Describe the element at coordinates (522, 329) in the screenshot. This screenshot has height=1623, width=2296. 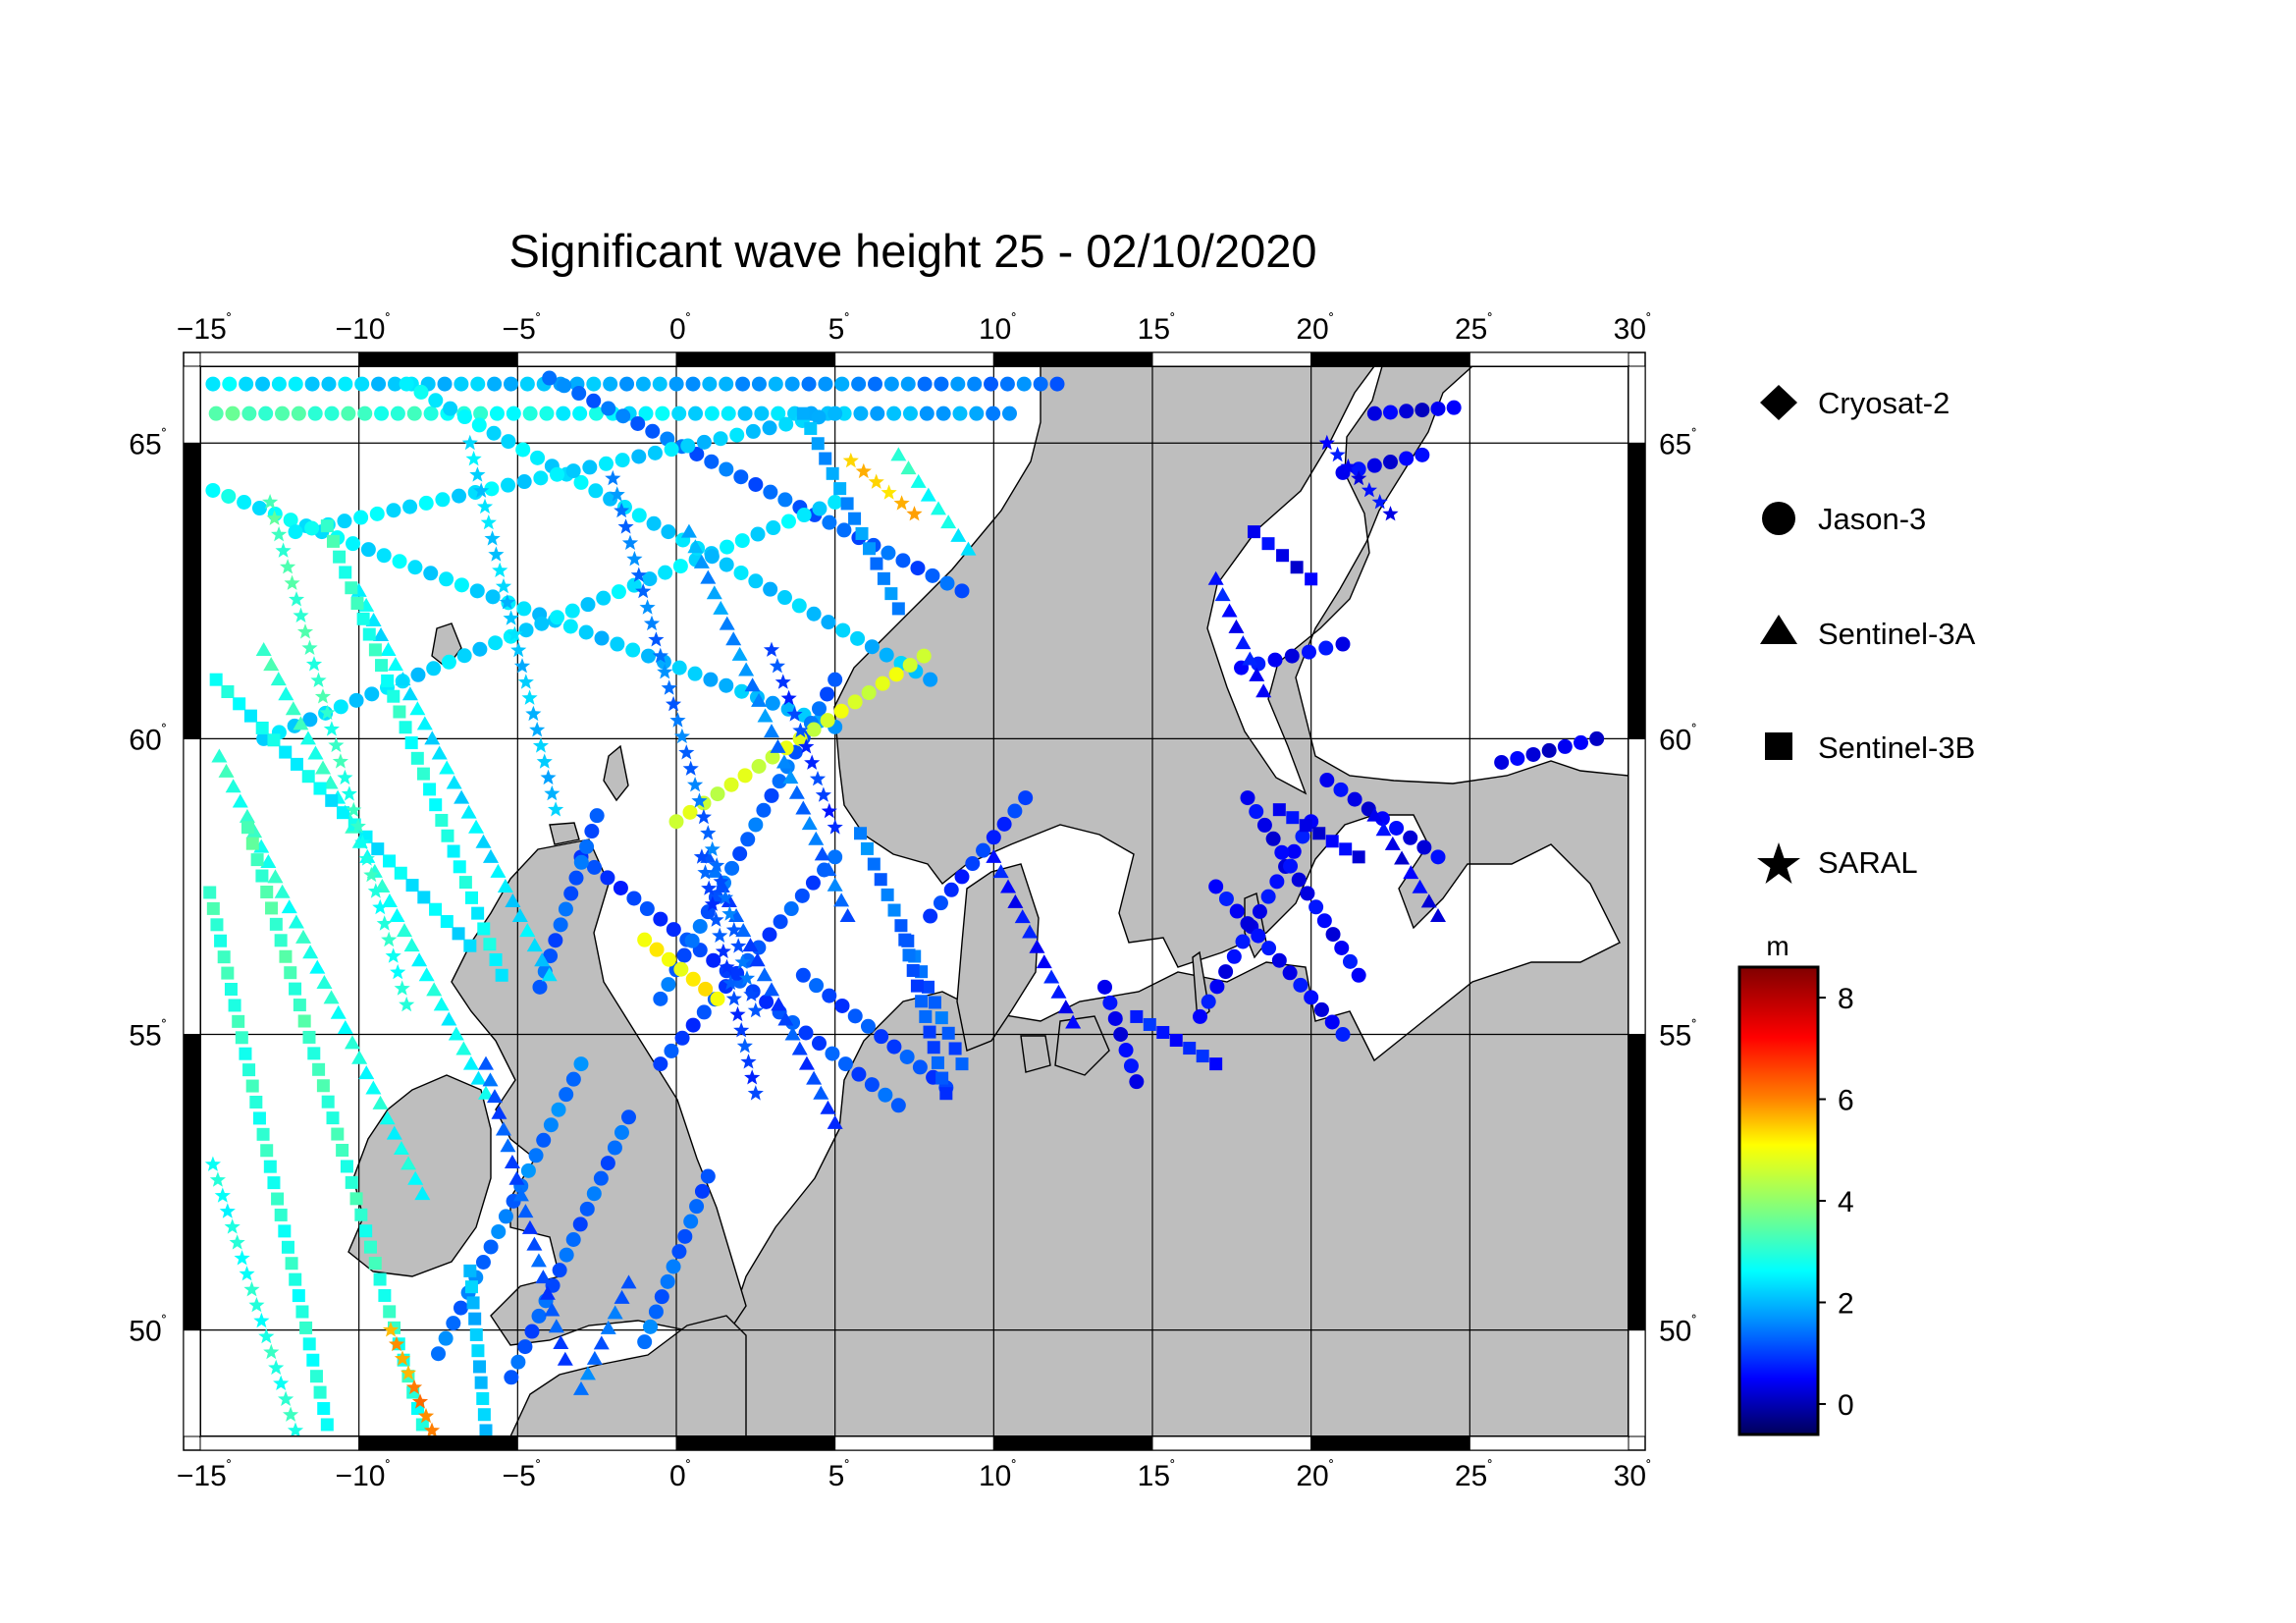
I see `tick-label: −5˚` at that location.